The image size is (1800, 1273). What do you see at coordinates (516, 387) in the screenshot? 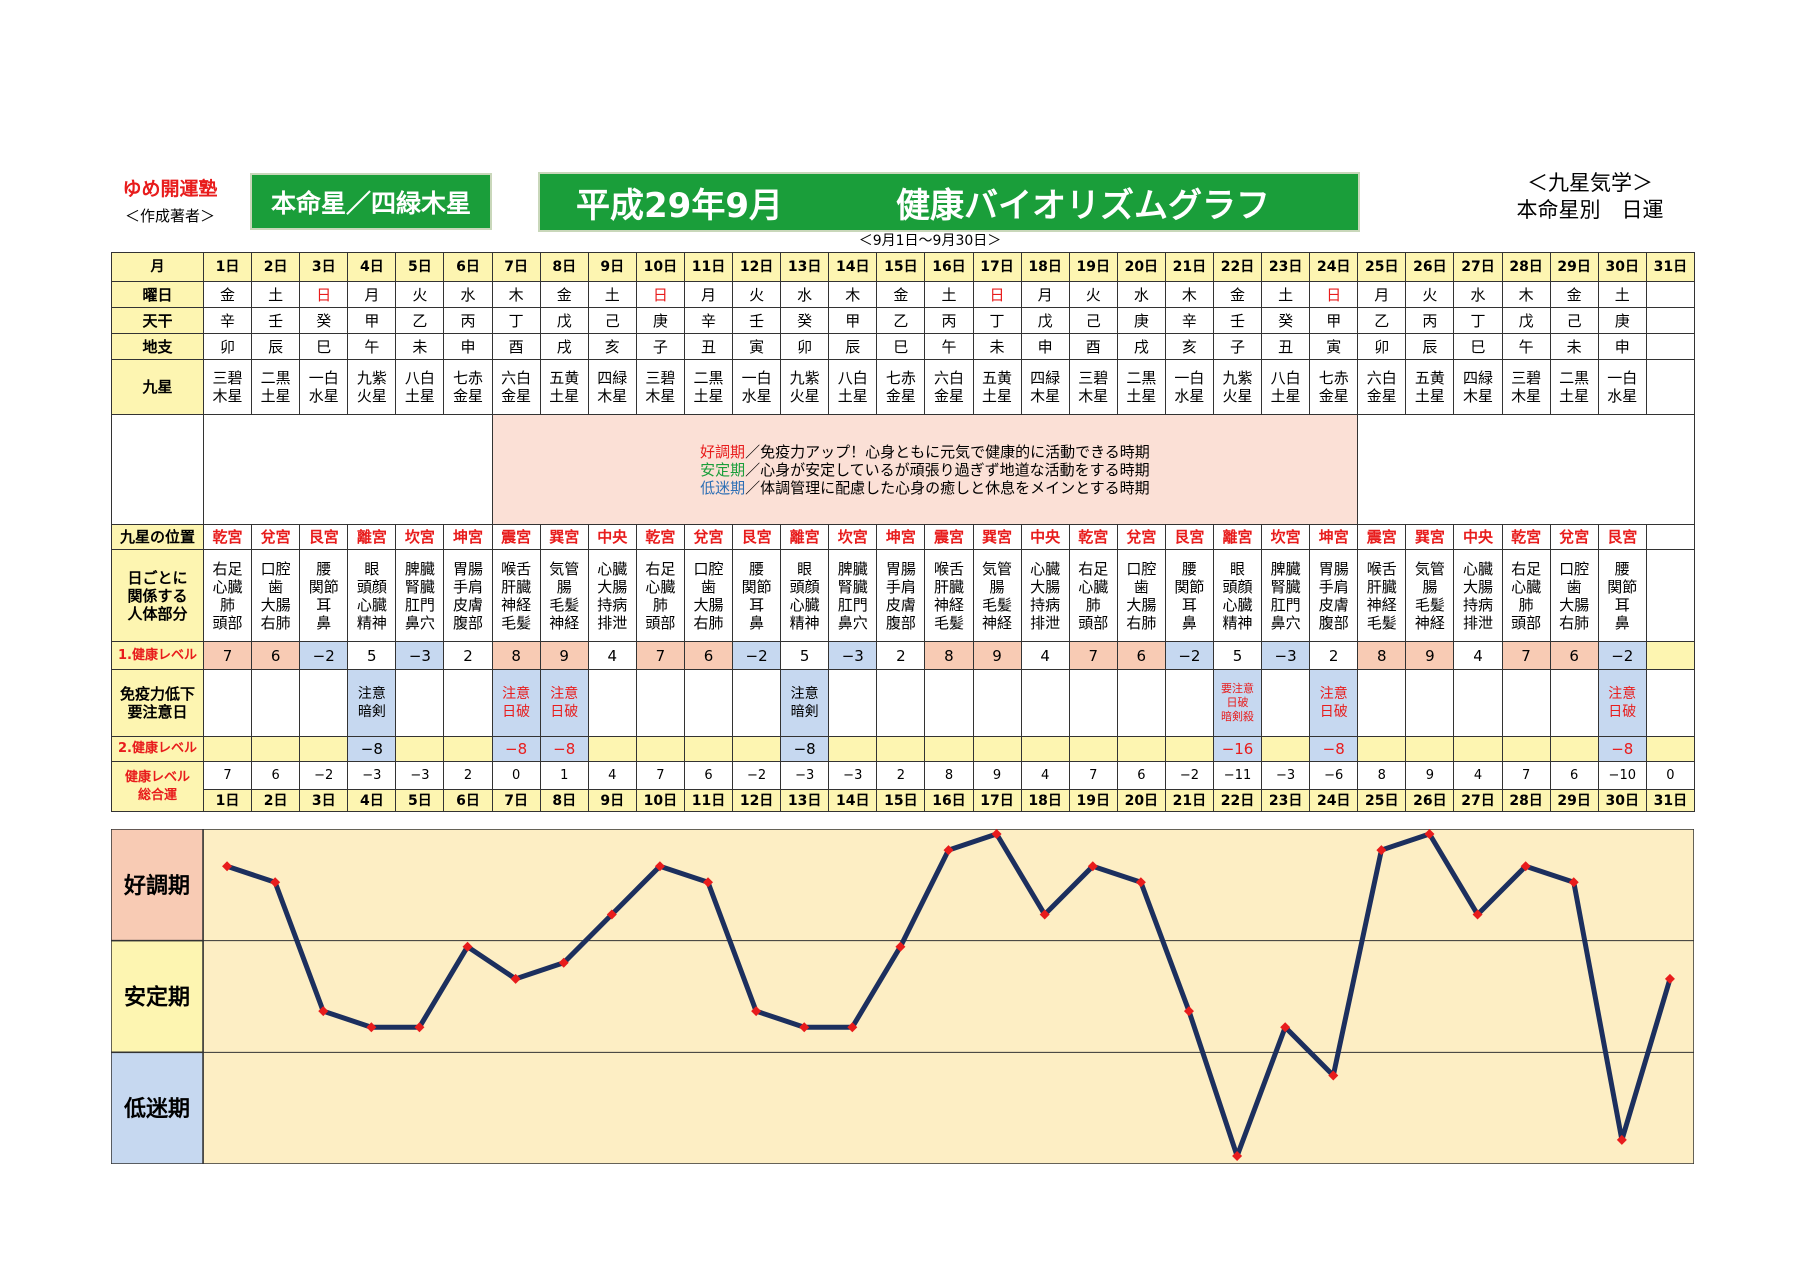
I see `kyusei-cell: 六白 金星` at bounding box center [516, 387].